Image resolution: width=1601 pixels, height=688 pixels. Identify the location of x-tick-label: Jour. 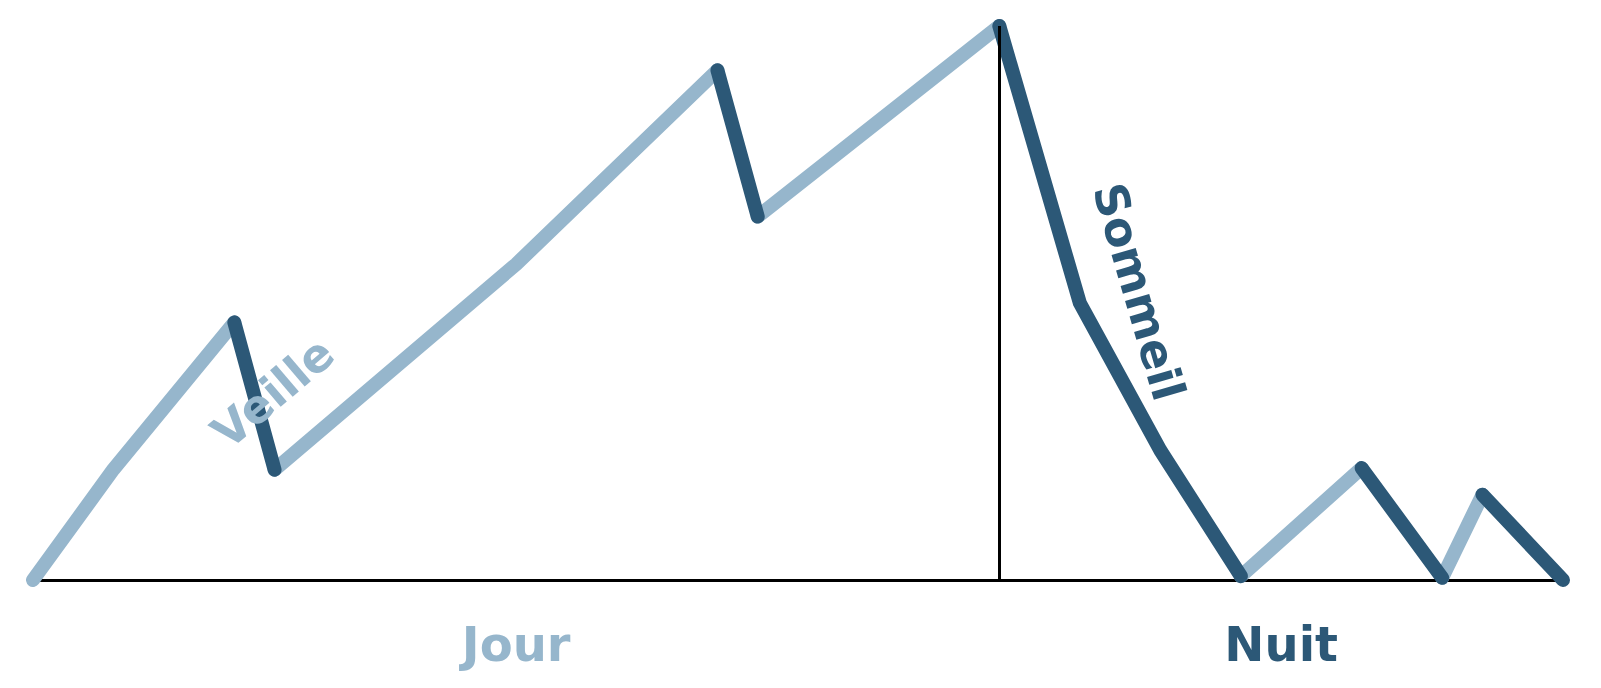
(514, 644).